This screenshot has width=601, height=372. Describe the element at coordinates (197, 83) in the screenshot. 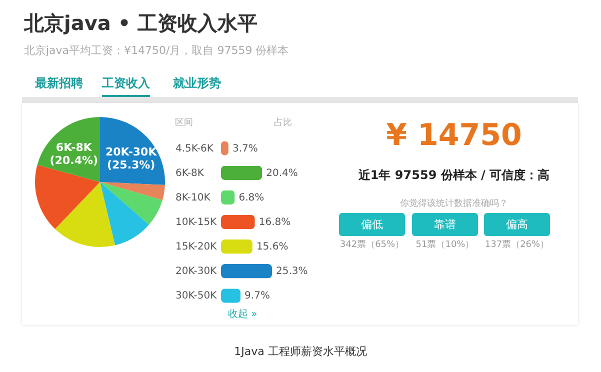

I see `text: 就业形势` at that location.